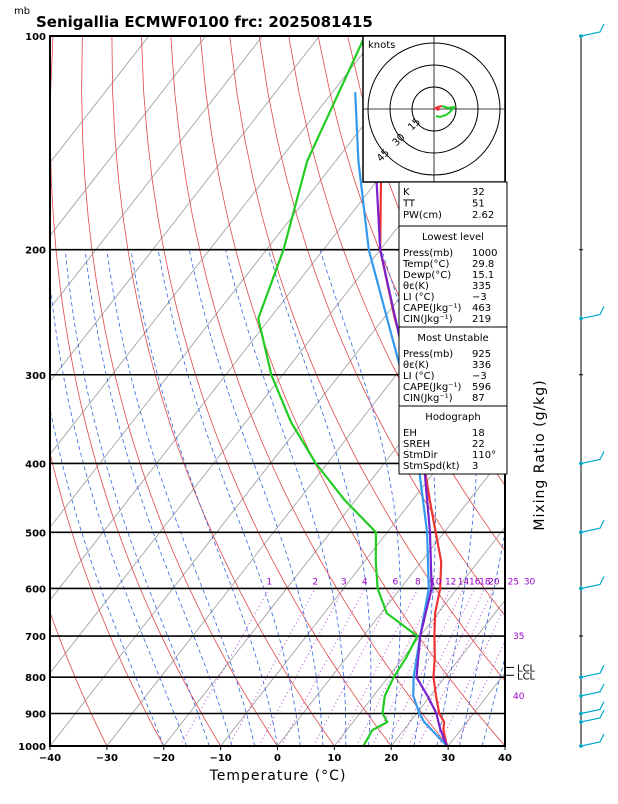 The image size is (618, 804). I want to click on lowest-level-name: θε(K), so click(416, 286).